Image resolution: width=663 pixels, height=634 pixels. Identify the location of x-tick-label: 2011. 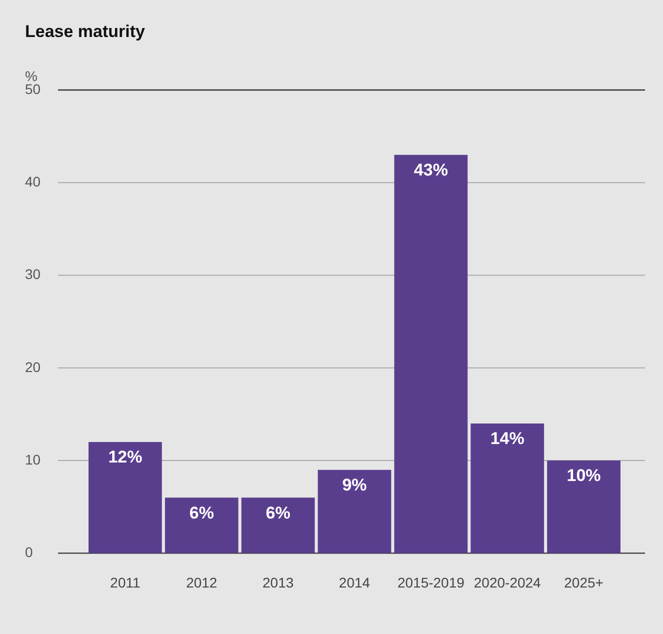
(125, 582).